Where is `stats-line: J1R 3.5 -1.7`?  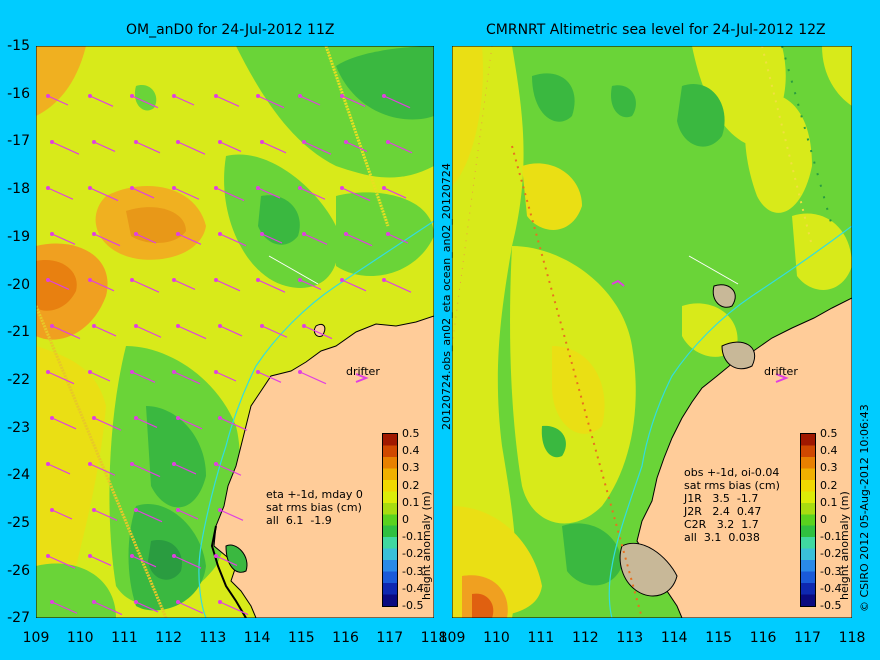
stats-line: J1R 3.5 -1.7 is located at coordinates (721, 498).